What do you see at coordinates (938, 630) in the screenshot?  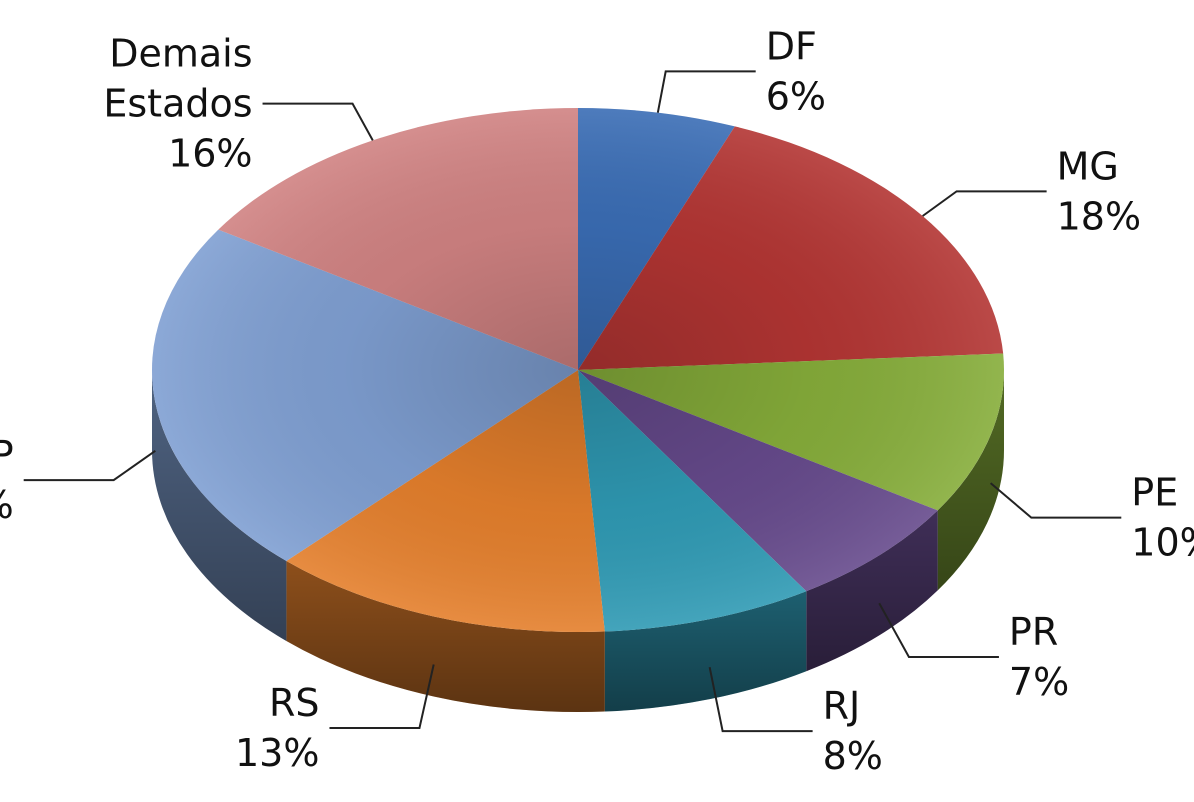 I see `leader-line-pr` at bounding box center [938, 630].